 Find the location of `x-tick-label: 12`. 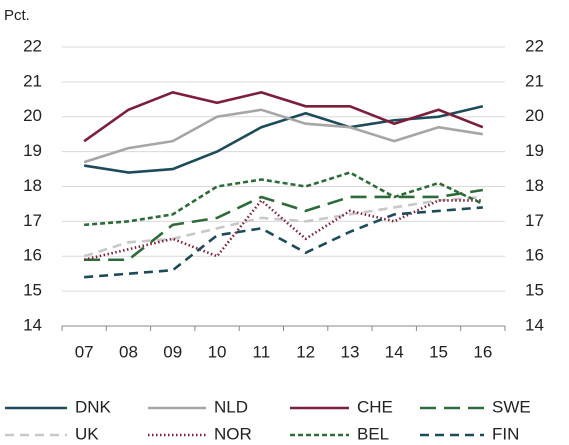

x-tick-label: 12 is located at coordinates (305, 351).